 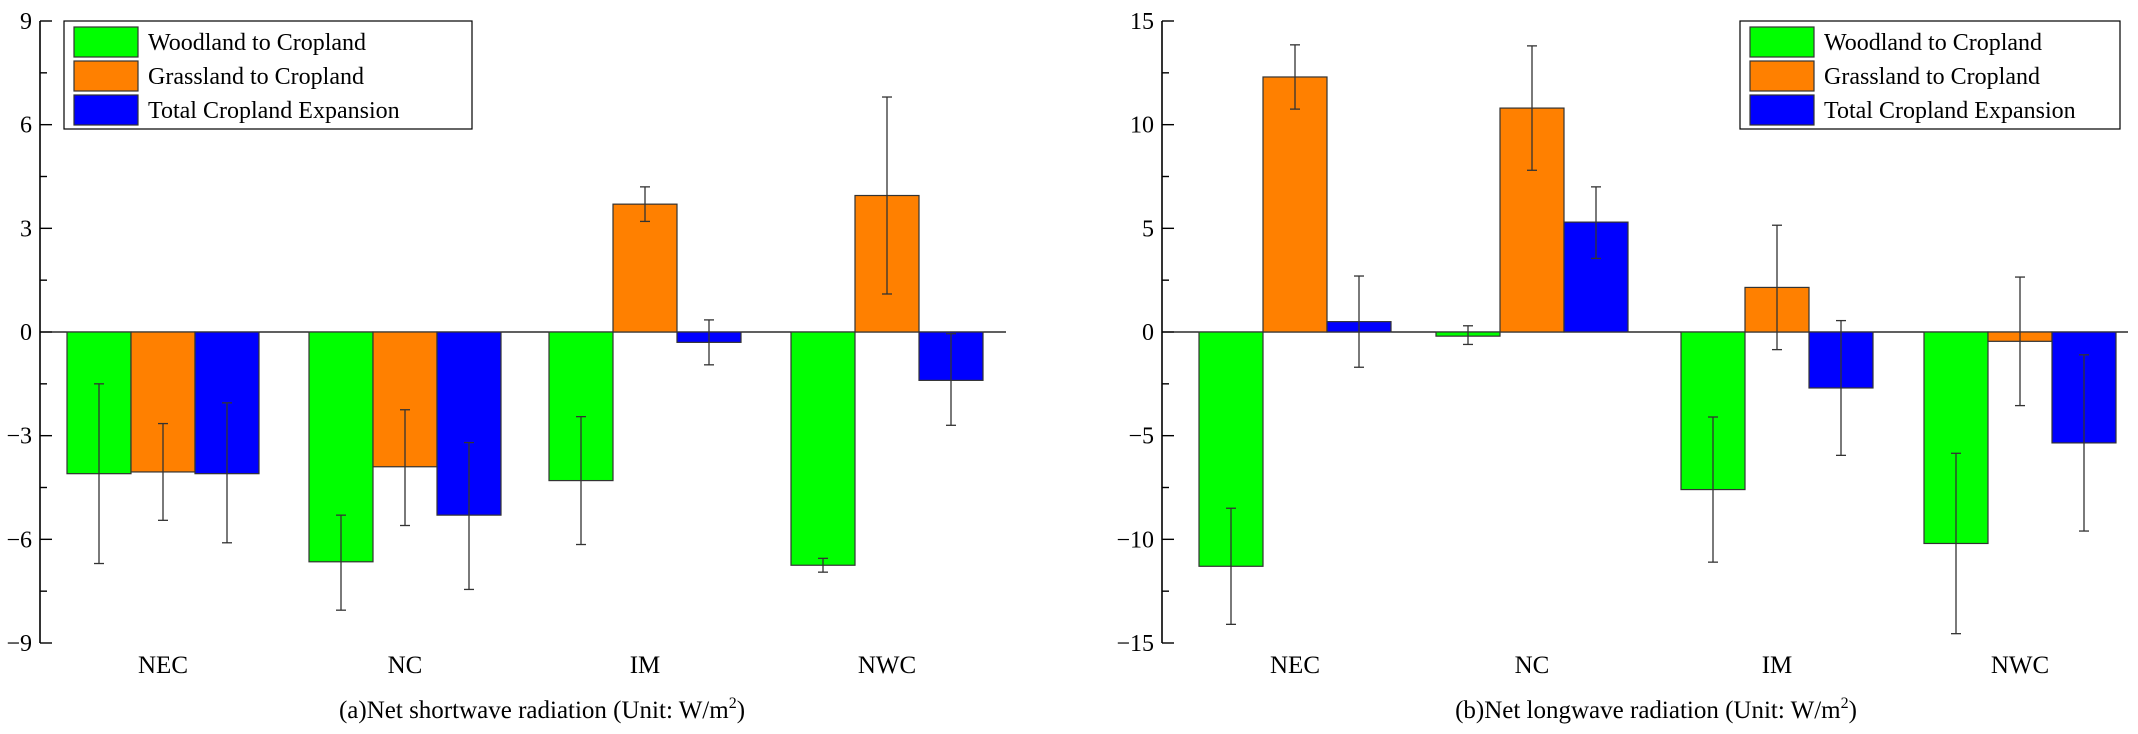 What do you see at coordinates (1148, 229) in the screenshot?
I see `y-tick-label: 5` at bounding box center [1148, 229].